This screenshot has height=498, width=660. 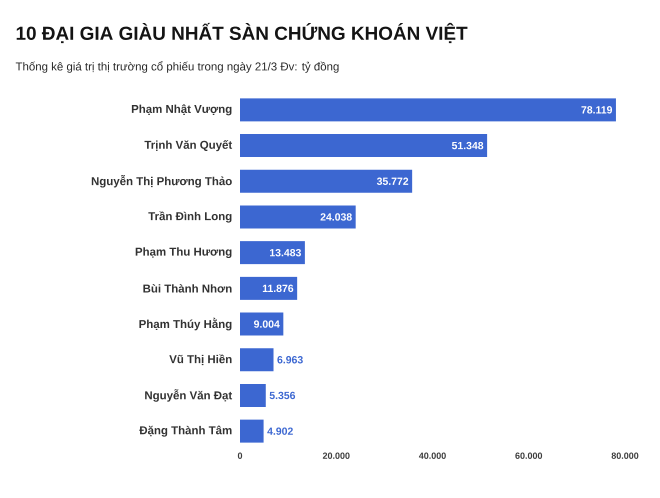 I want to click on data-label: 4.902, so click(x=280, y=431).